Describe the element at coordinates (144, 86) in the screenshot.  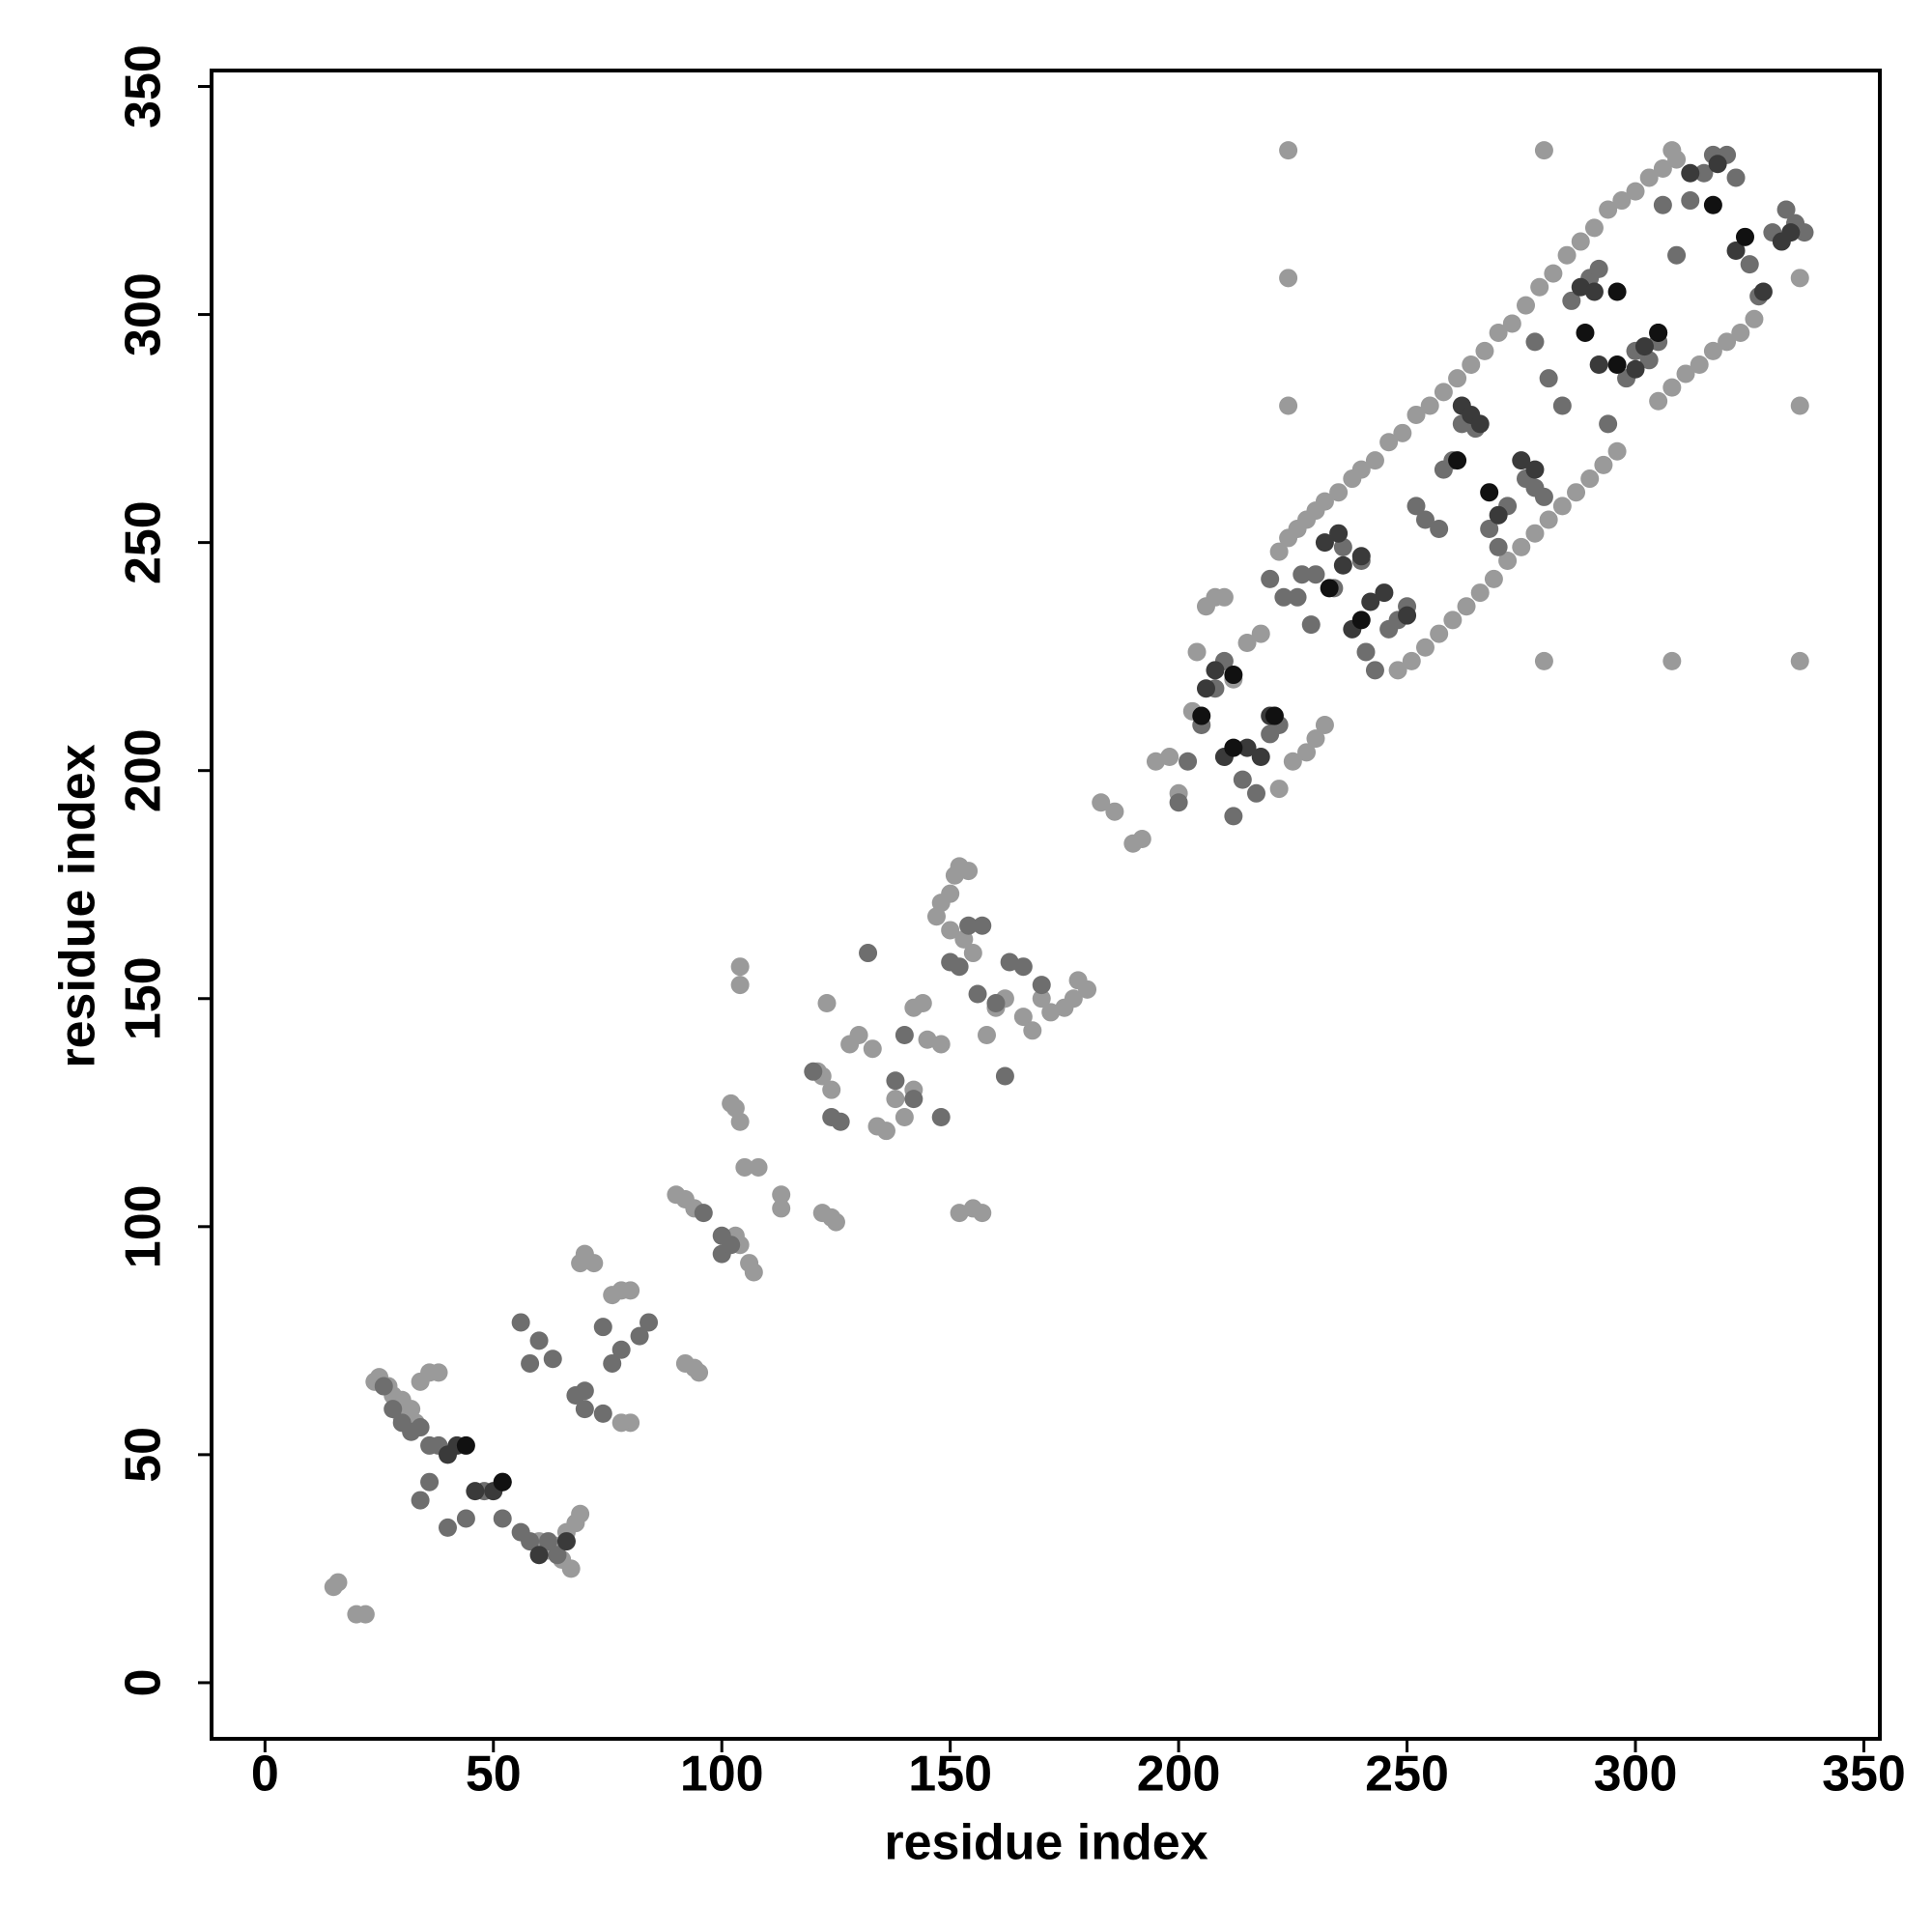
I see `y-tick-label: 350` at that location.